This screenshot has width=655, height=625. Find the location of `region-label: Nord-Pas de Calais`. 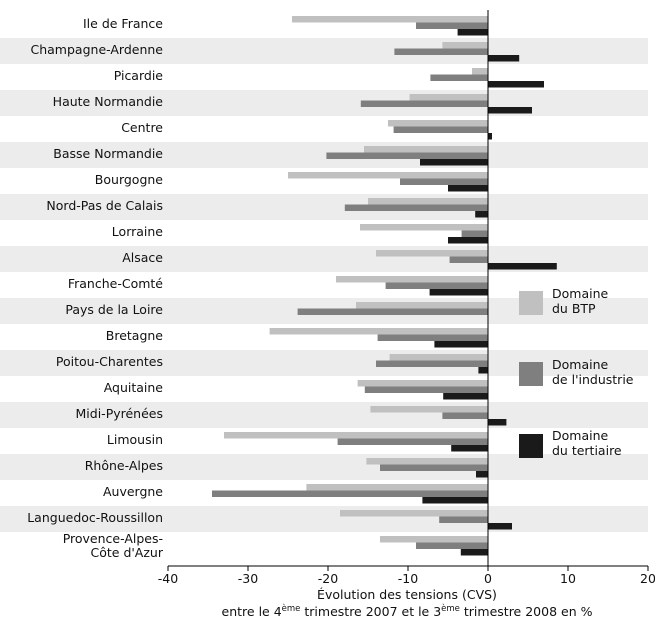

region-label: Nord-Pas de Calais is located at coordinates (104, 205).